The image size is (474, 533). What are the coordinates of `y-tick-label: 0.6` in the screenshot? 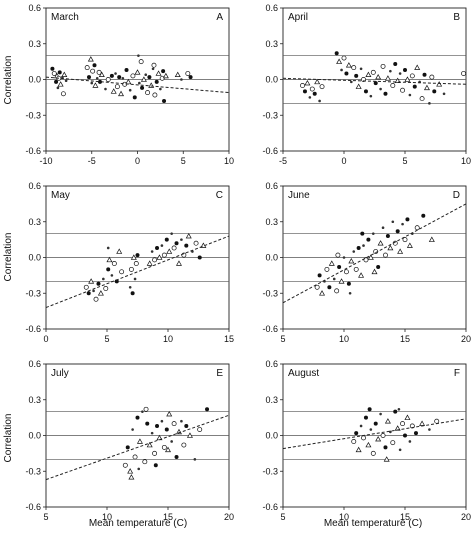 It's located at (271, 364).